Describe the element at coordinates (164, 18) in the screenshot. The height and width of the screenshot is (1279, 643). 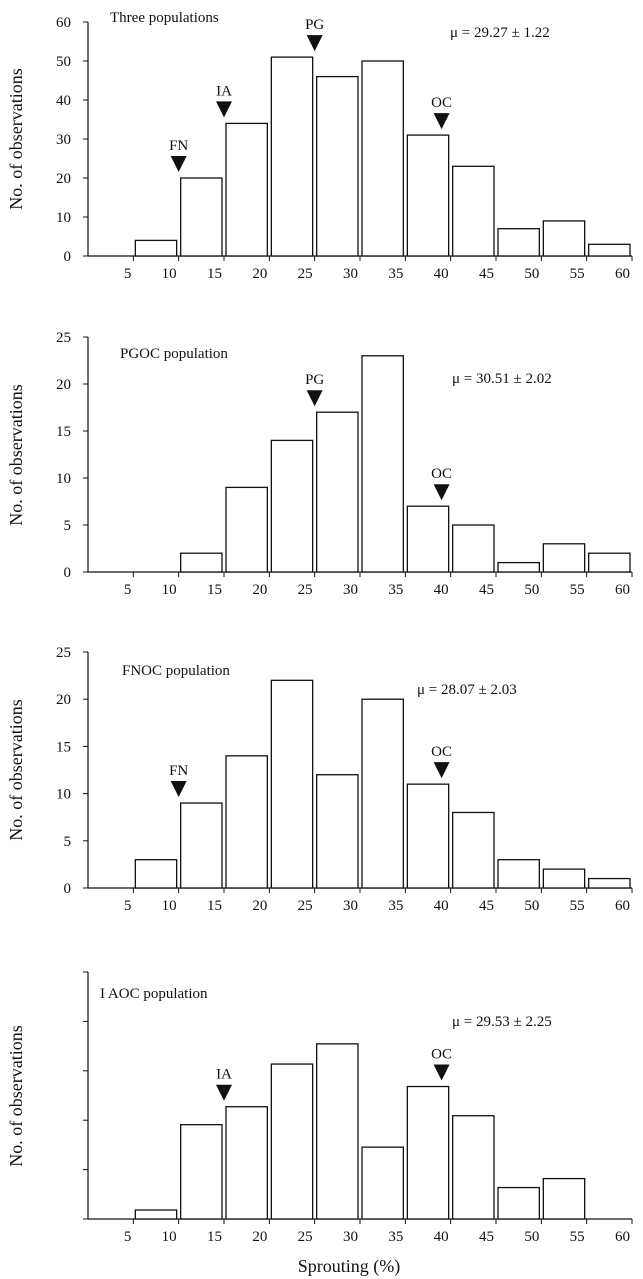
I see `panel-title: Three populations` at that location.